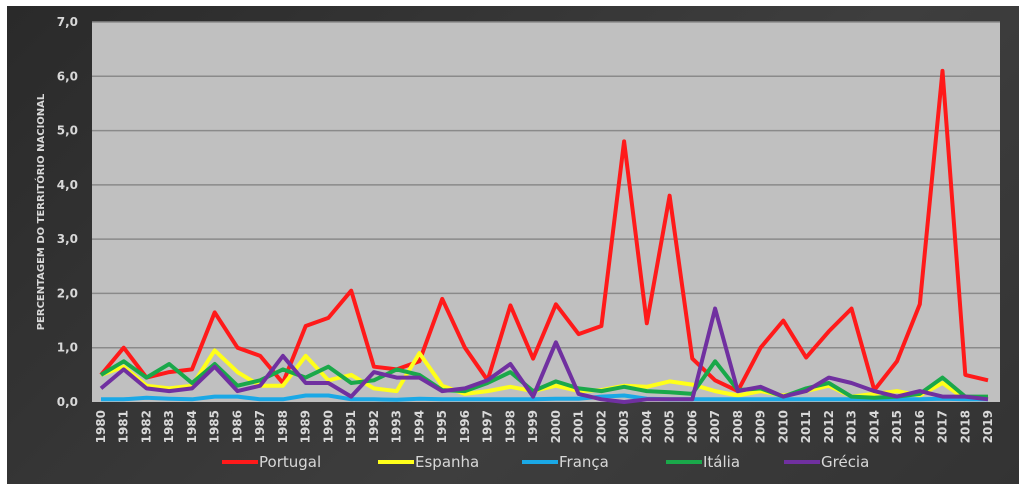 The width and height of the screenshot is (1024, 491). Describe the element at coordinates (761, 426) in the screenshot. I see `x-tick-label: 2009` at that location.